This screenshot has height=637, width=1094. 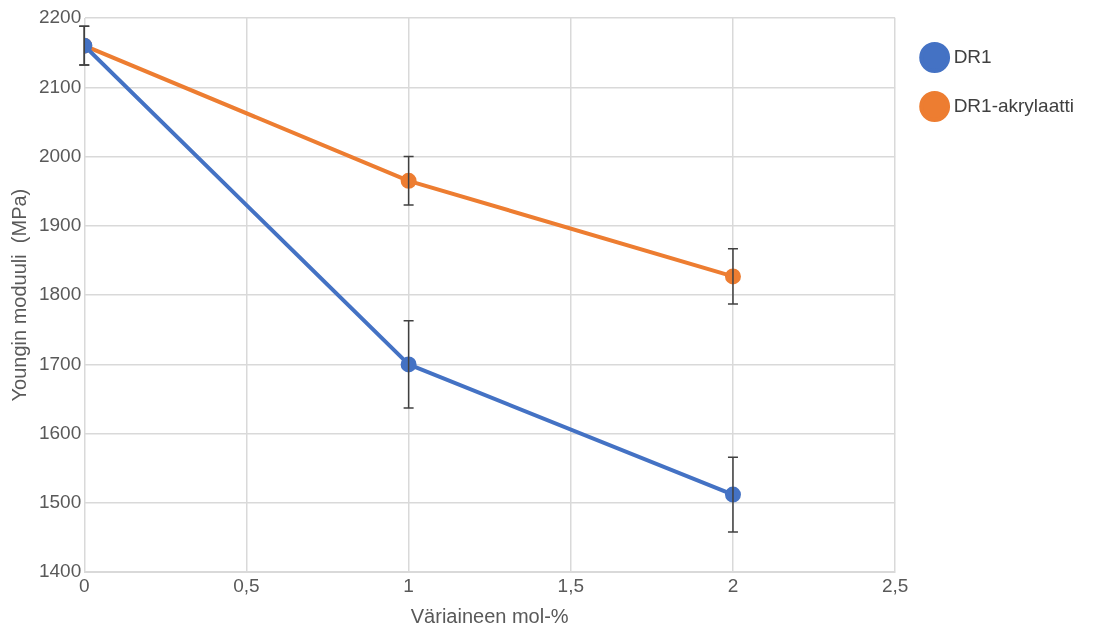 What do you see at coordinates (60, 294) in the screenshot?
I see `y-tick-label: 1800` at bounding box center [60, 294].